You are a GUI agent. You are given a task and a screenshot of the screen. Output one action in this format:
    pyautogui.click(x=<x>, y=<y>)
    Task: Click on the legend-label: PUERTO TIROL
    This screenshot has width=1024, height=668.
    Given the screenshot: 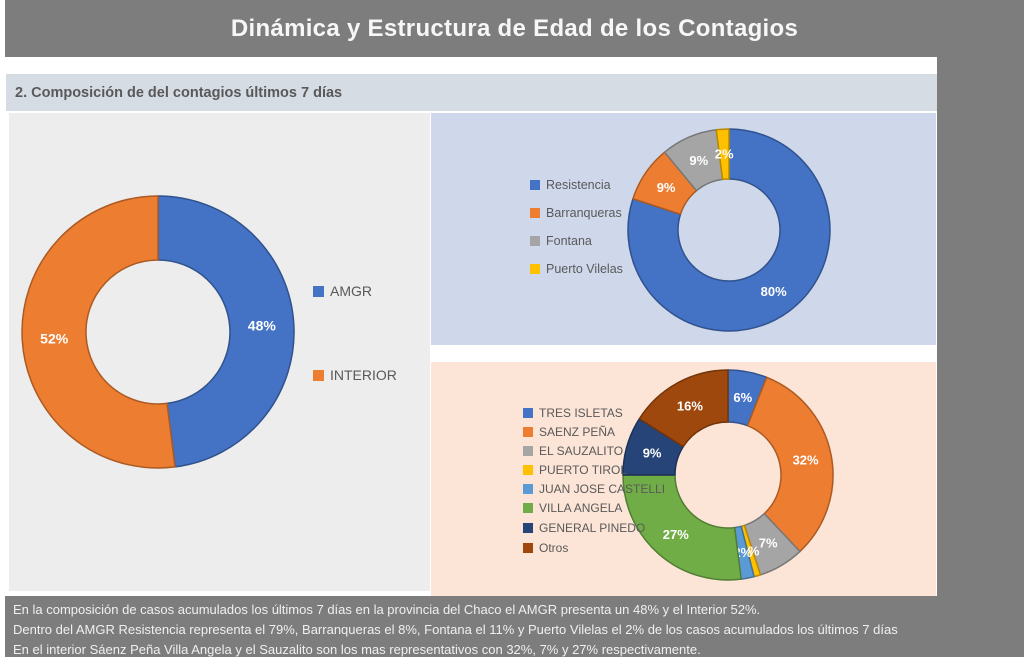 What is the action you would take?
    pyautogui.click(x=583, y=470)
    